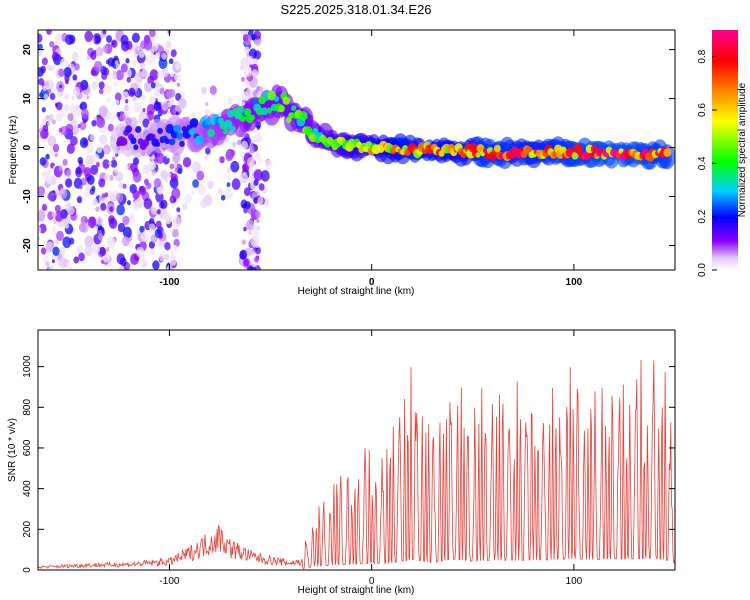 This screenshot has height=600, width=750. Describe the element at coordinates (702, 216) in the screenshot. I see `colorbar-tick-label: 0.2` at that location.